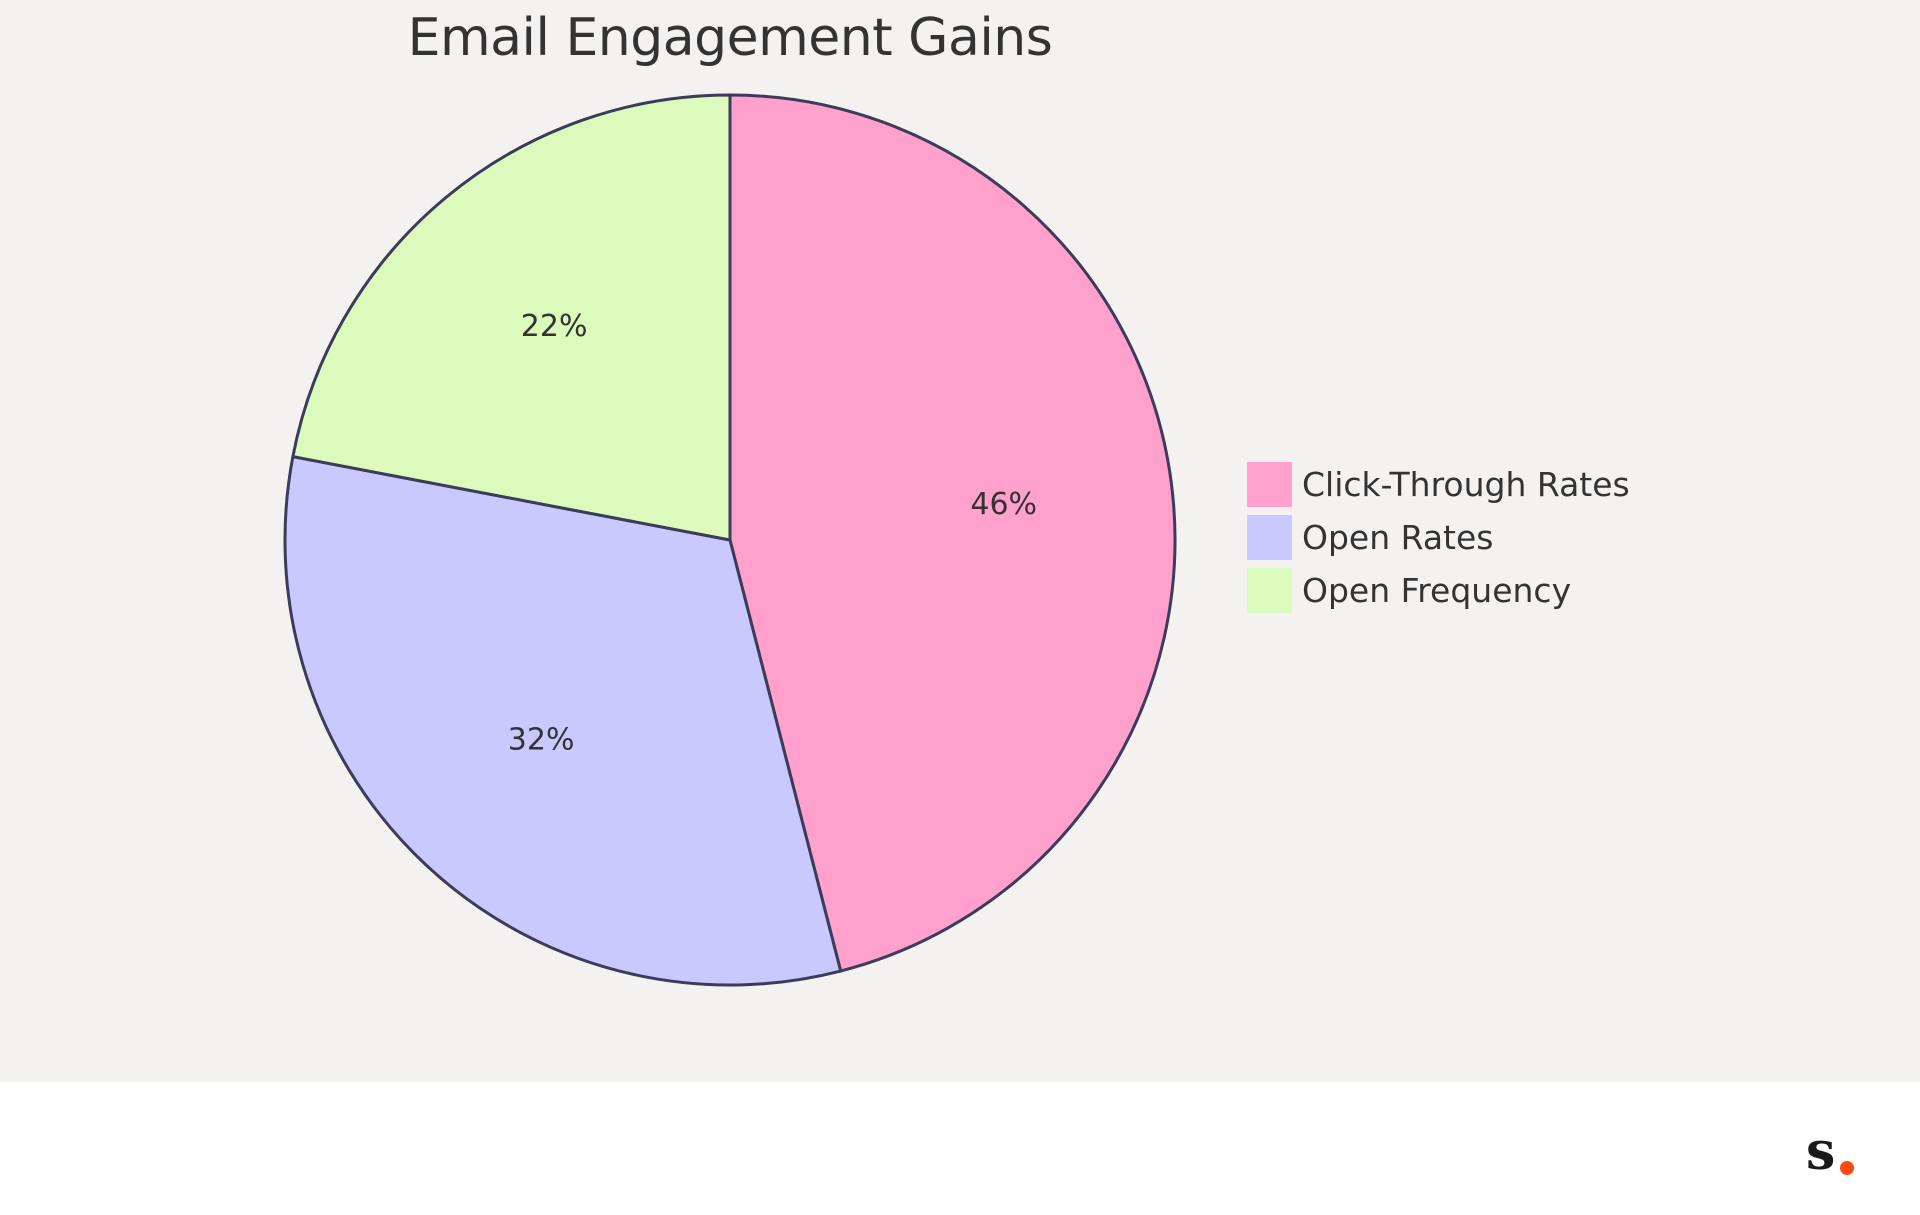  I want to click on footer, so click(960, 1148).